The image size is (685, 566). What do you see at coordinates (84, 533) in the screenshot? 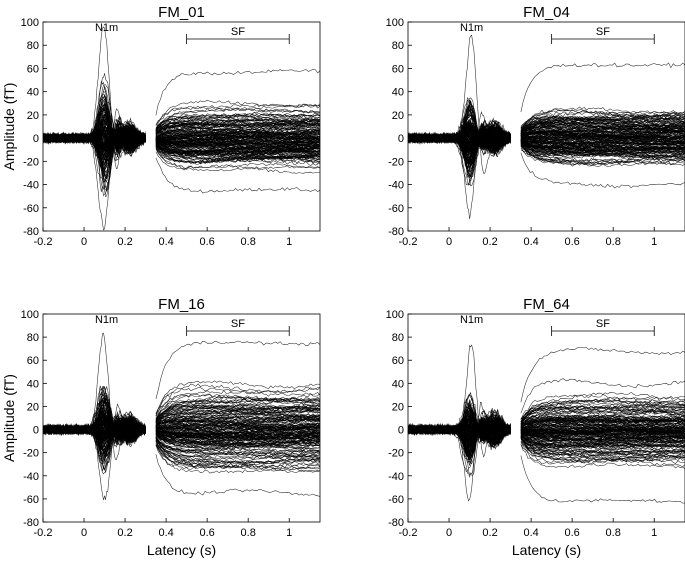
I see `x-tick-label: 0` at bounding box center [84, 533].